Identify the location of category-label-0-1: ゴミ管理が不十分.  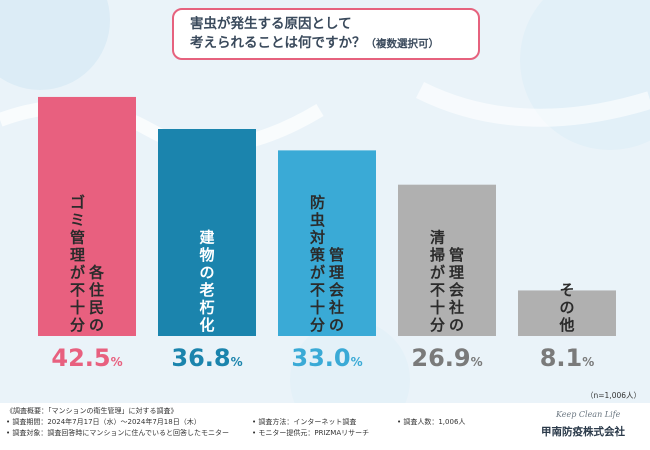
(78, 264).